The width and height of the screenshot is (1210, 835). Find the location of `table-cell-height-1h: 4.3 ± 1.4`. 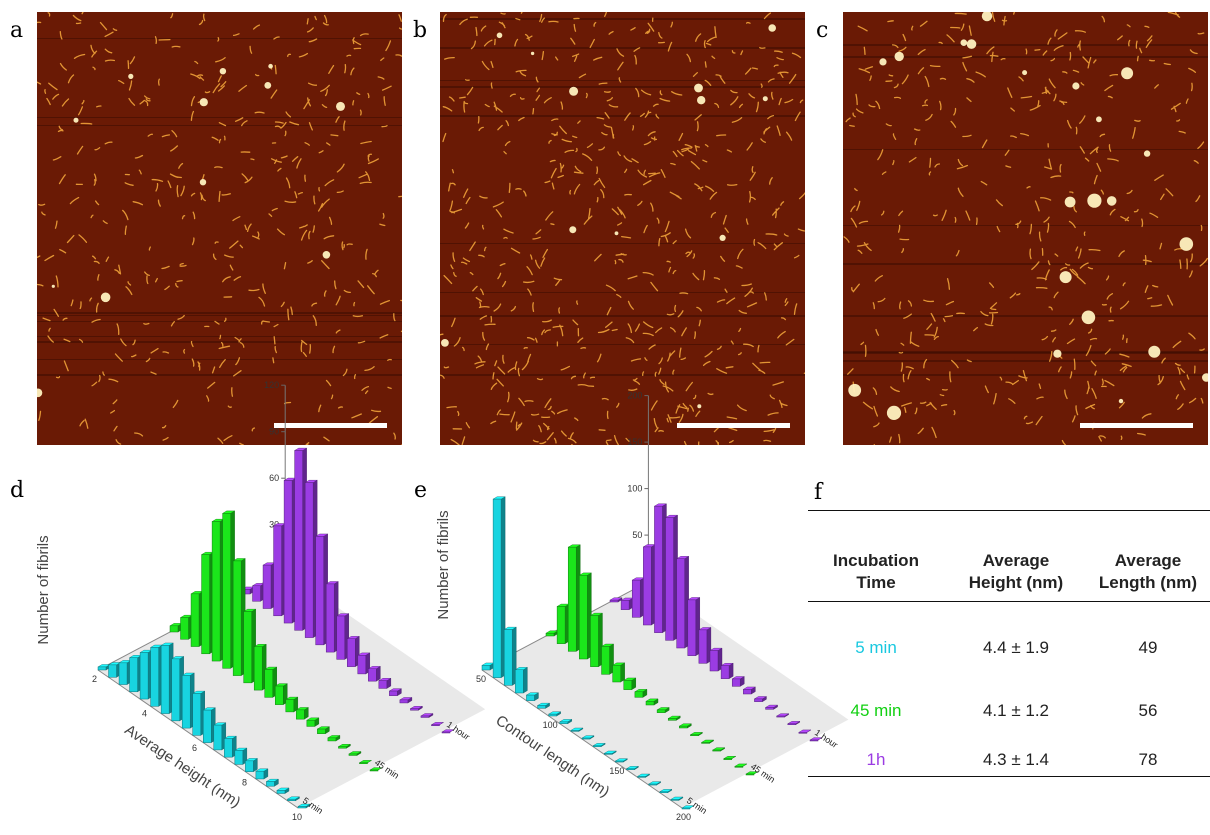

table-cell-height-1h: 4.3 ± 1.4 is located at coordinates (1016, 759).